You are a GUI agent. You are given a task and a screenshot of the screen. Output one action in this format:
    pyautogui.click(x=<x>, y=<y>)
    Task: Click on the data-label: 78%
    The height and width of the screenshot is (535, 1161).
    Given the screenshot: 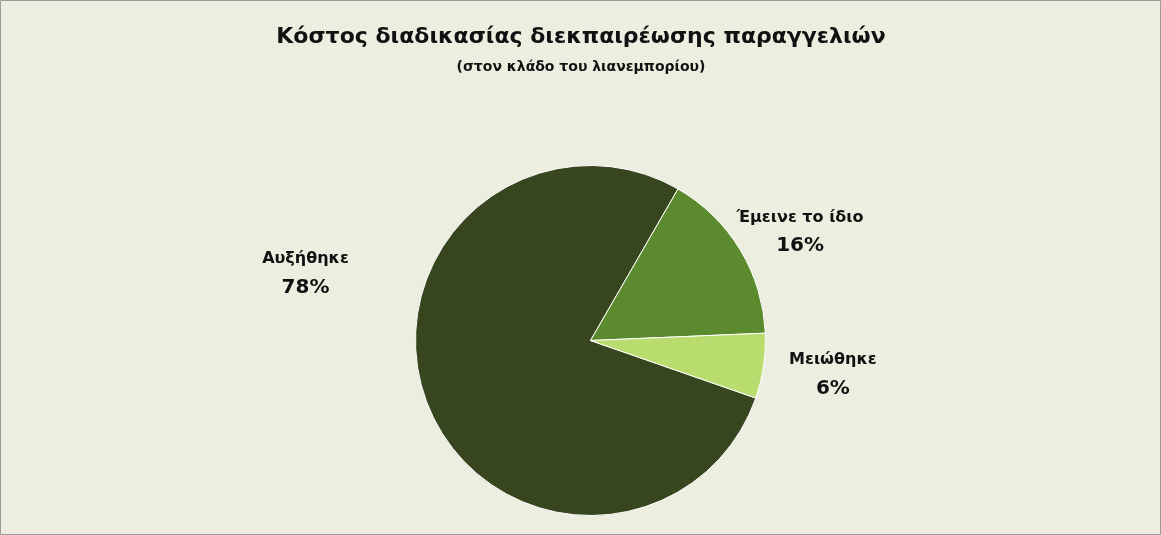 What is the action you would take?
    pyautogui.click(x=305, y=285)
    